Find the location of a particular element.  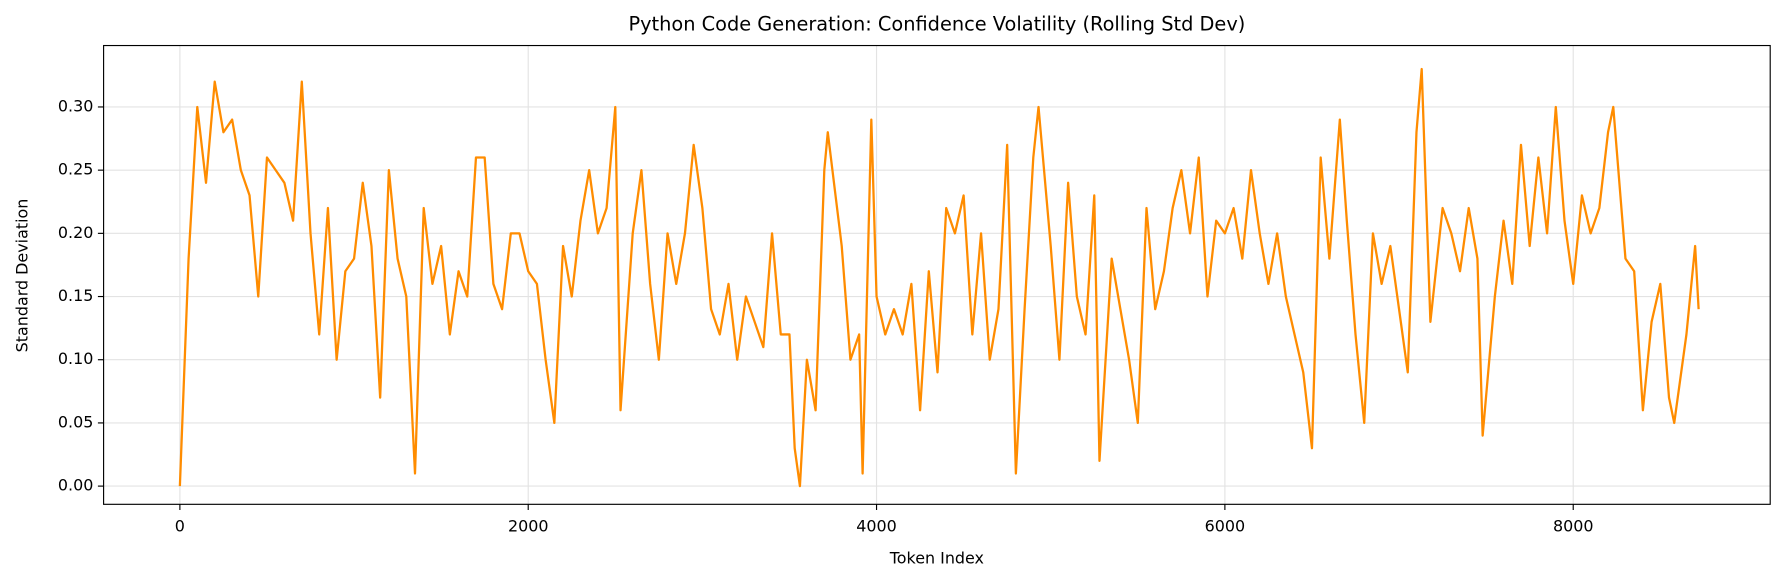

y-tick-label: 0.25 is located at coordinates (75, 169).